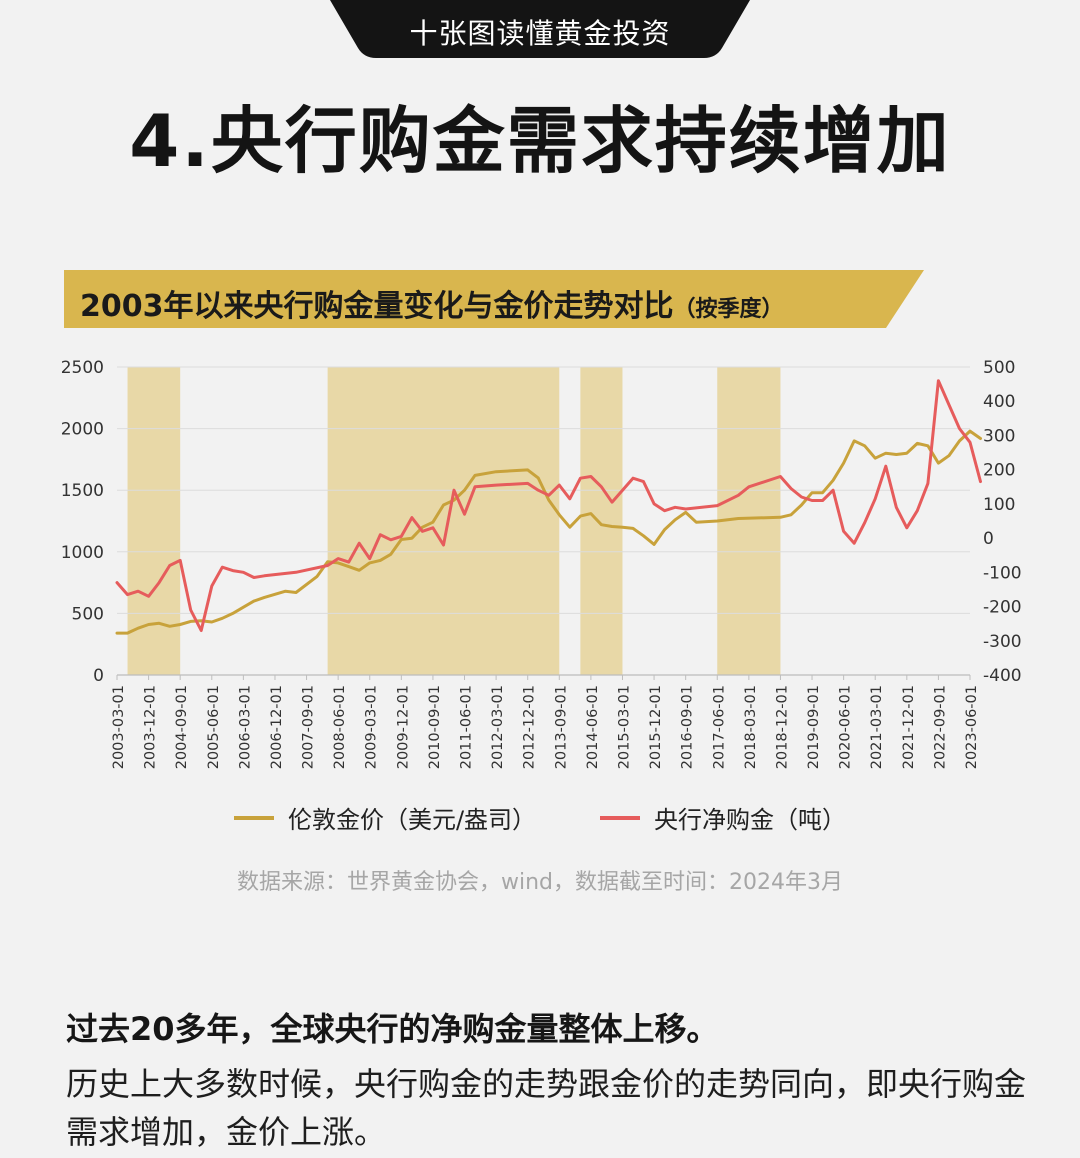 The height and width of the screenshot is (1158, 1080). What do you see at coordinates (782, 727) in the screenshot?
I see `x-tick-label-21: 2018-12-01` at bounding box center [782, 727].